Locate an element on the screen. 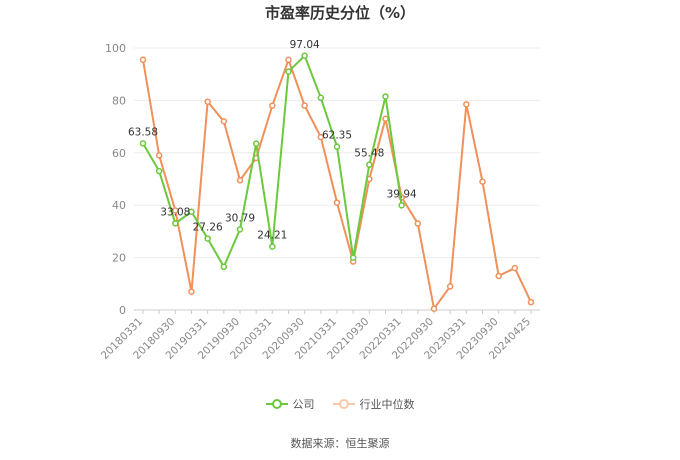 Image resolution: width=680 pixels, height=460 pixels. data-label: 39.94 is located at coordinates (402, 194).